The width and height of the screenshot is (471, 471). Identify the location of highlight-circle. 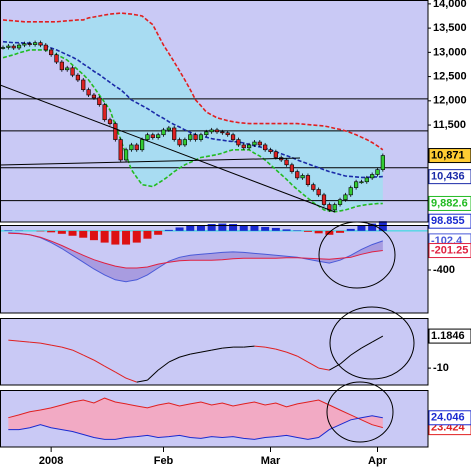
(360, 412).